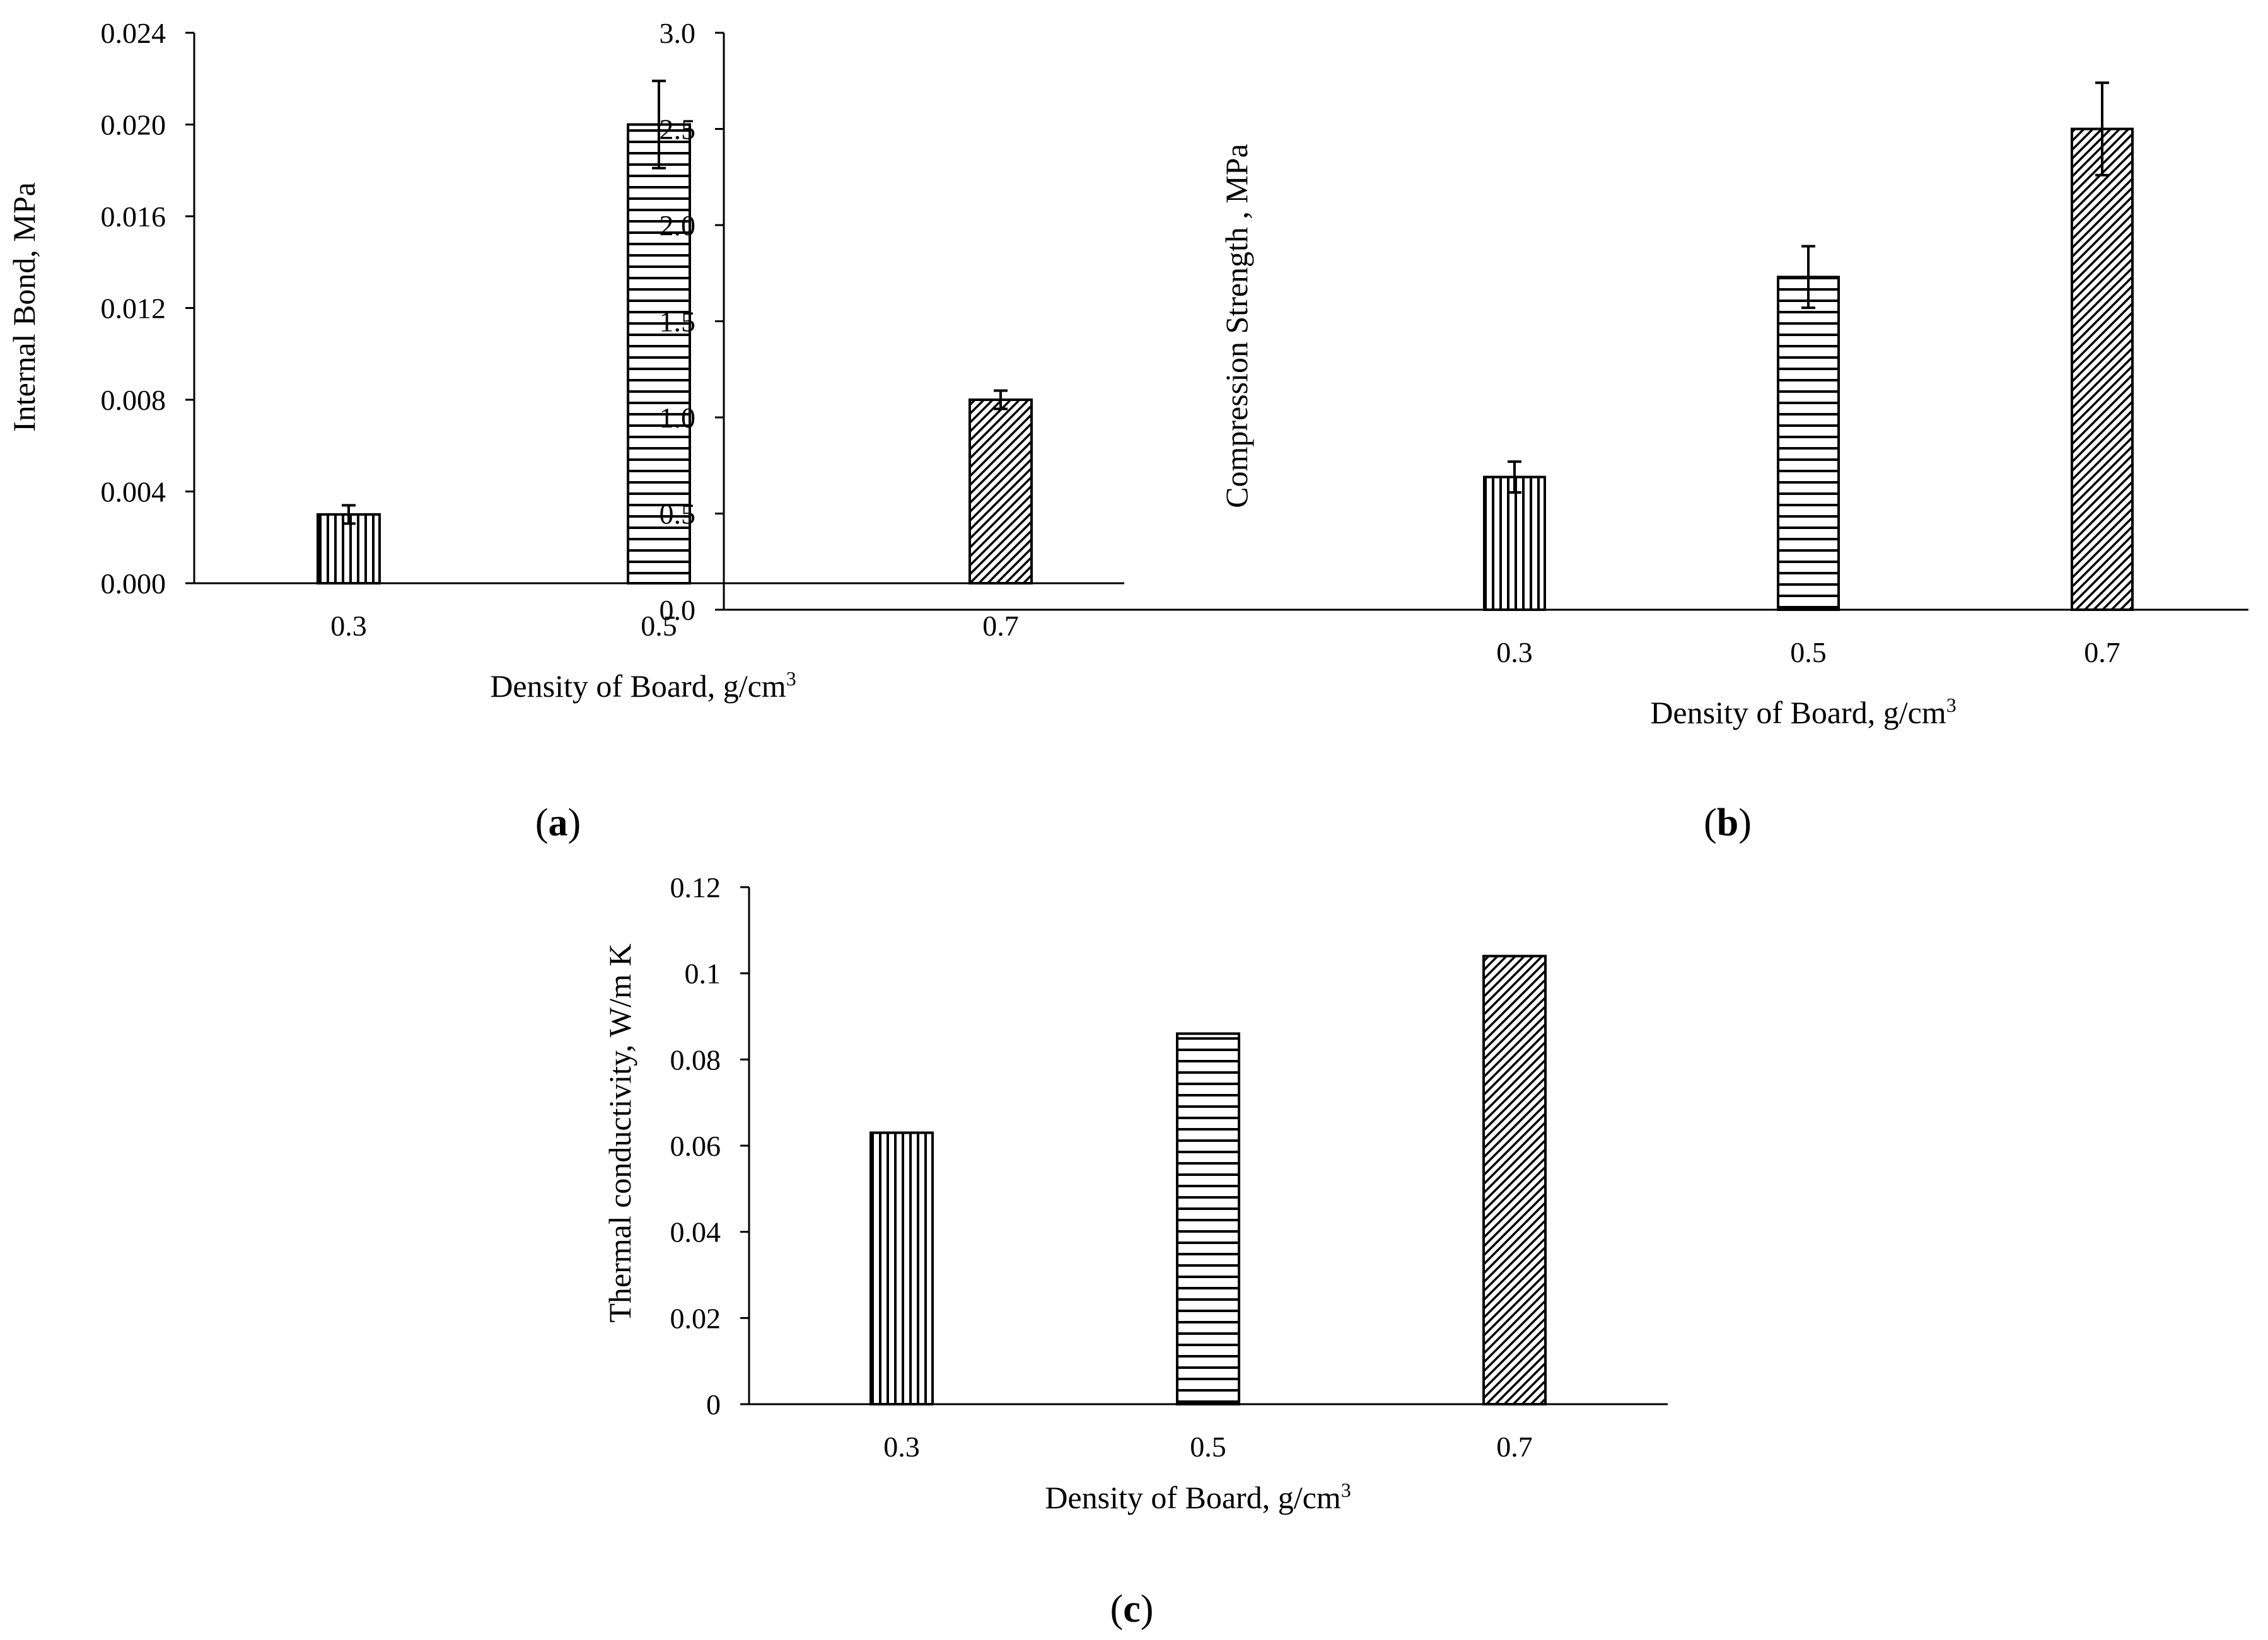 This screenshot has width=2268, height=1640. I want to click on chart-a-x-tick-label: 0.3, so click(349, 626).